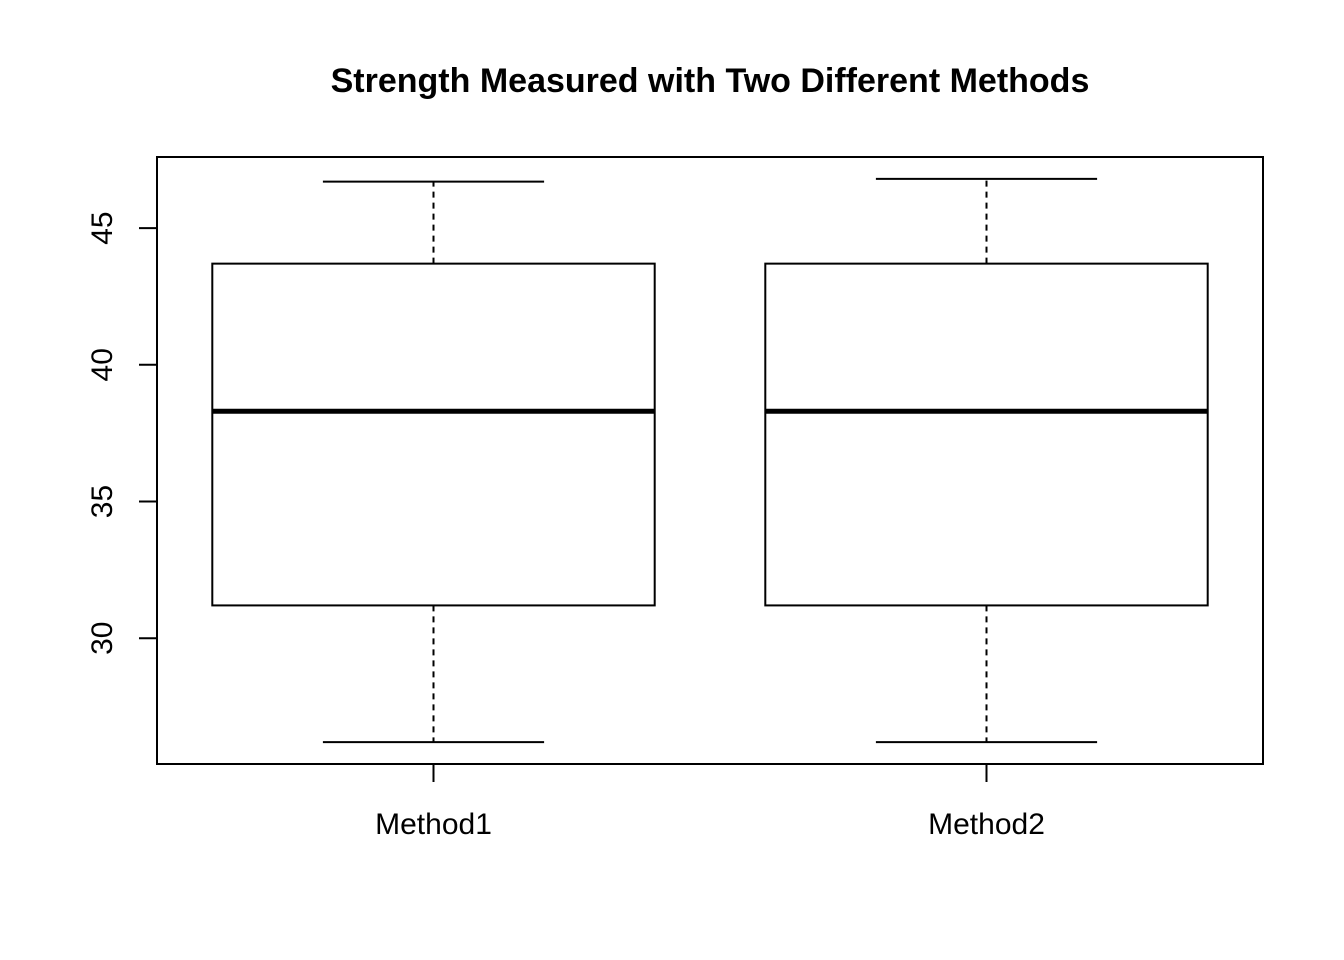  I want to click on x-tick-label: Method1, so click(433, 824).